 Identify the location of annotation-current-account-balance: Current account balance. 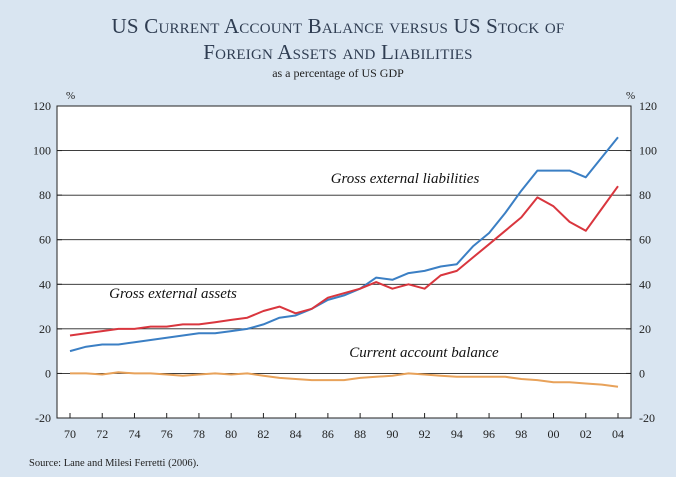
(424, 353).